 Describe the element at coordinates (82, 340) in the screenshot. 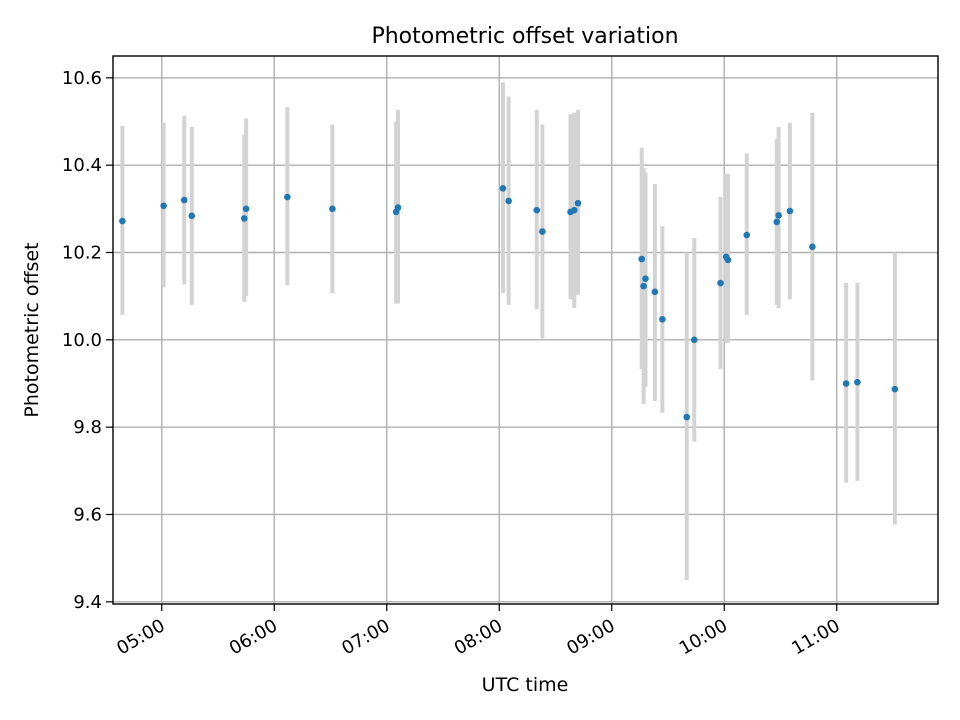

I see `y-tick-label: 10.0` at that location.